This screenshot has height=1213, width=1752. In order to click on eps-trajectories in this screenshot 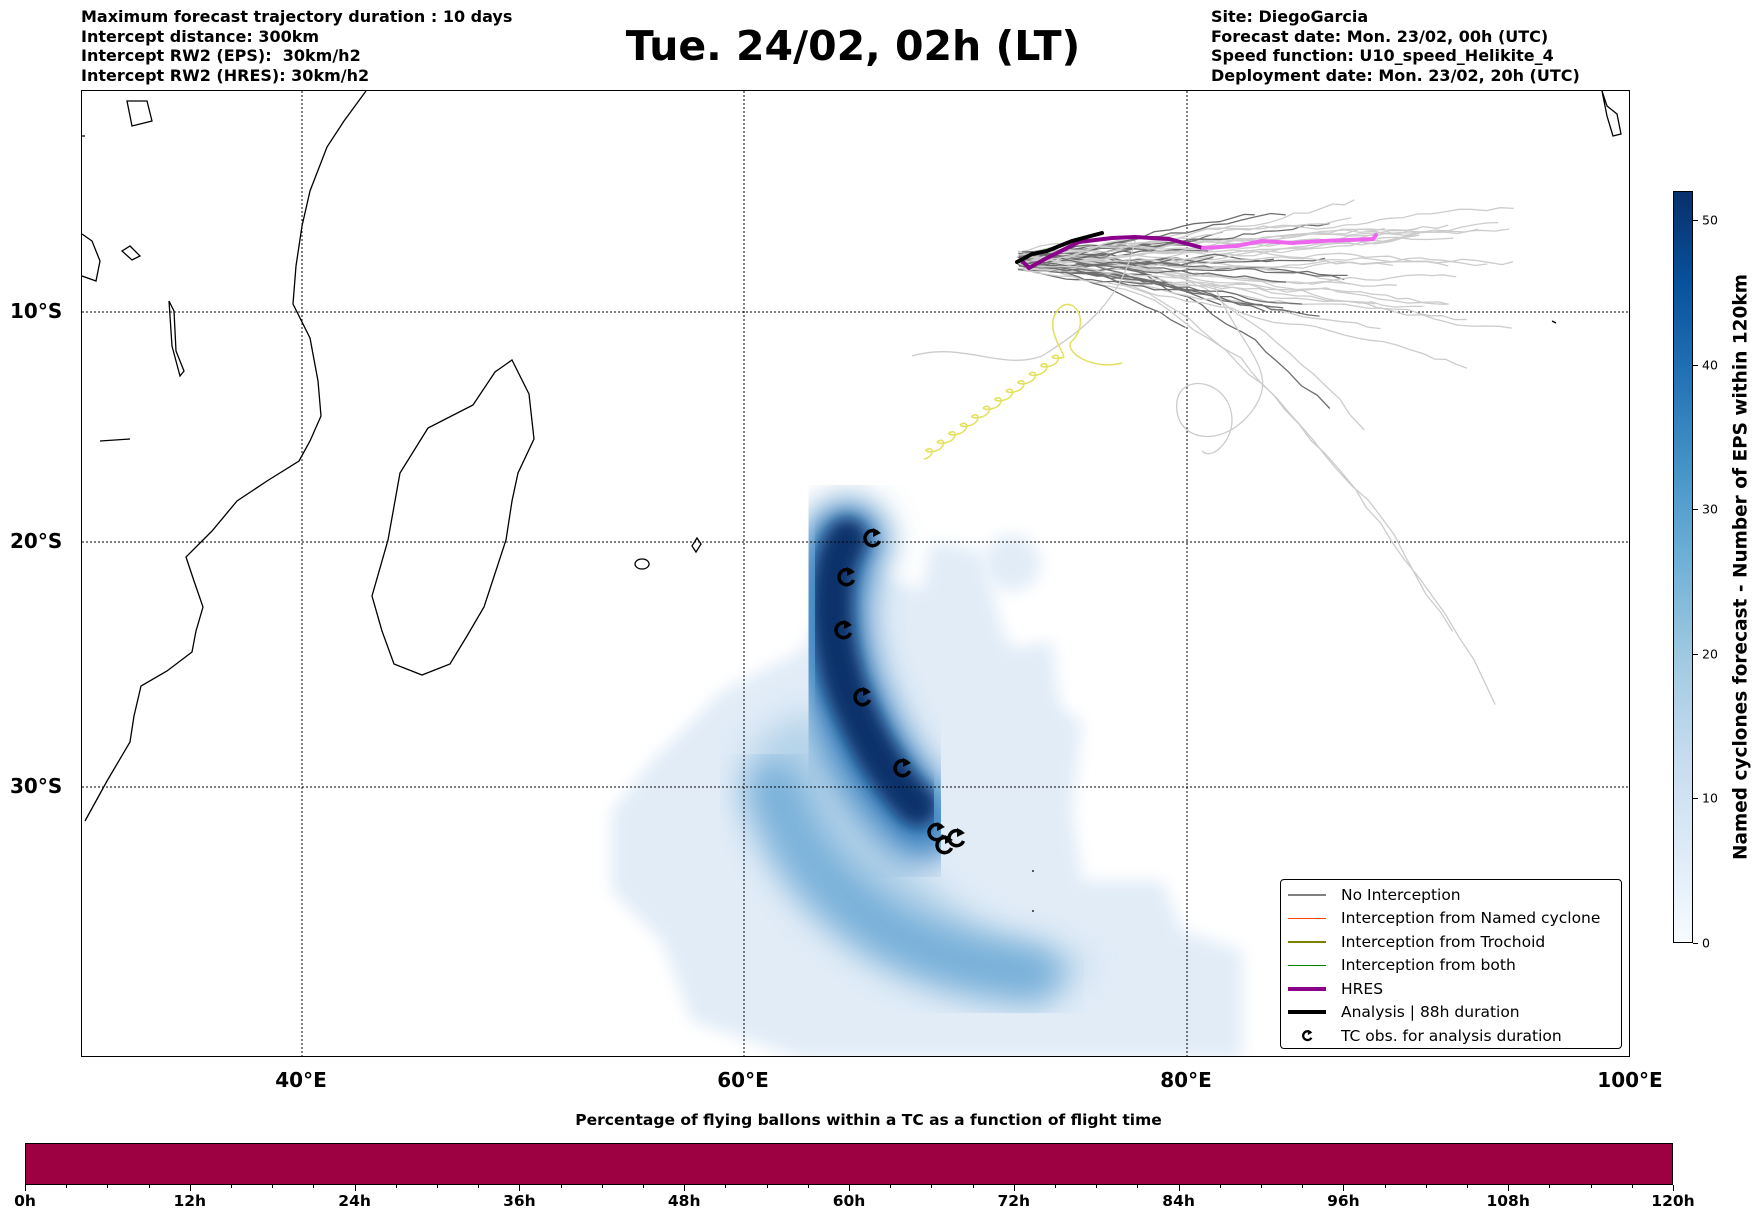, I will do `click(1212, 452)`.